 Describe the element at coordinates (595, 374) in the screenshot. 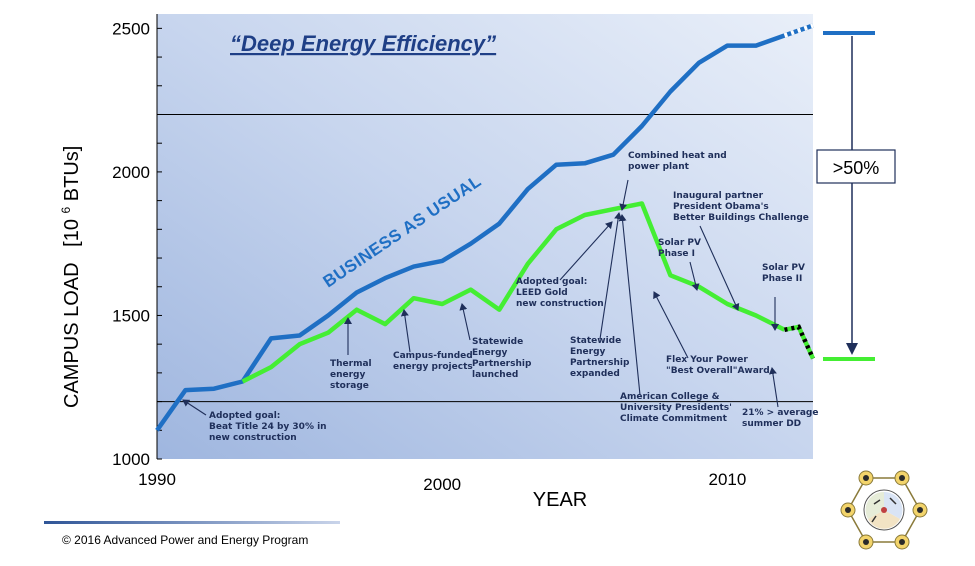

I see `annotation-line: expanded` at that location.